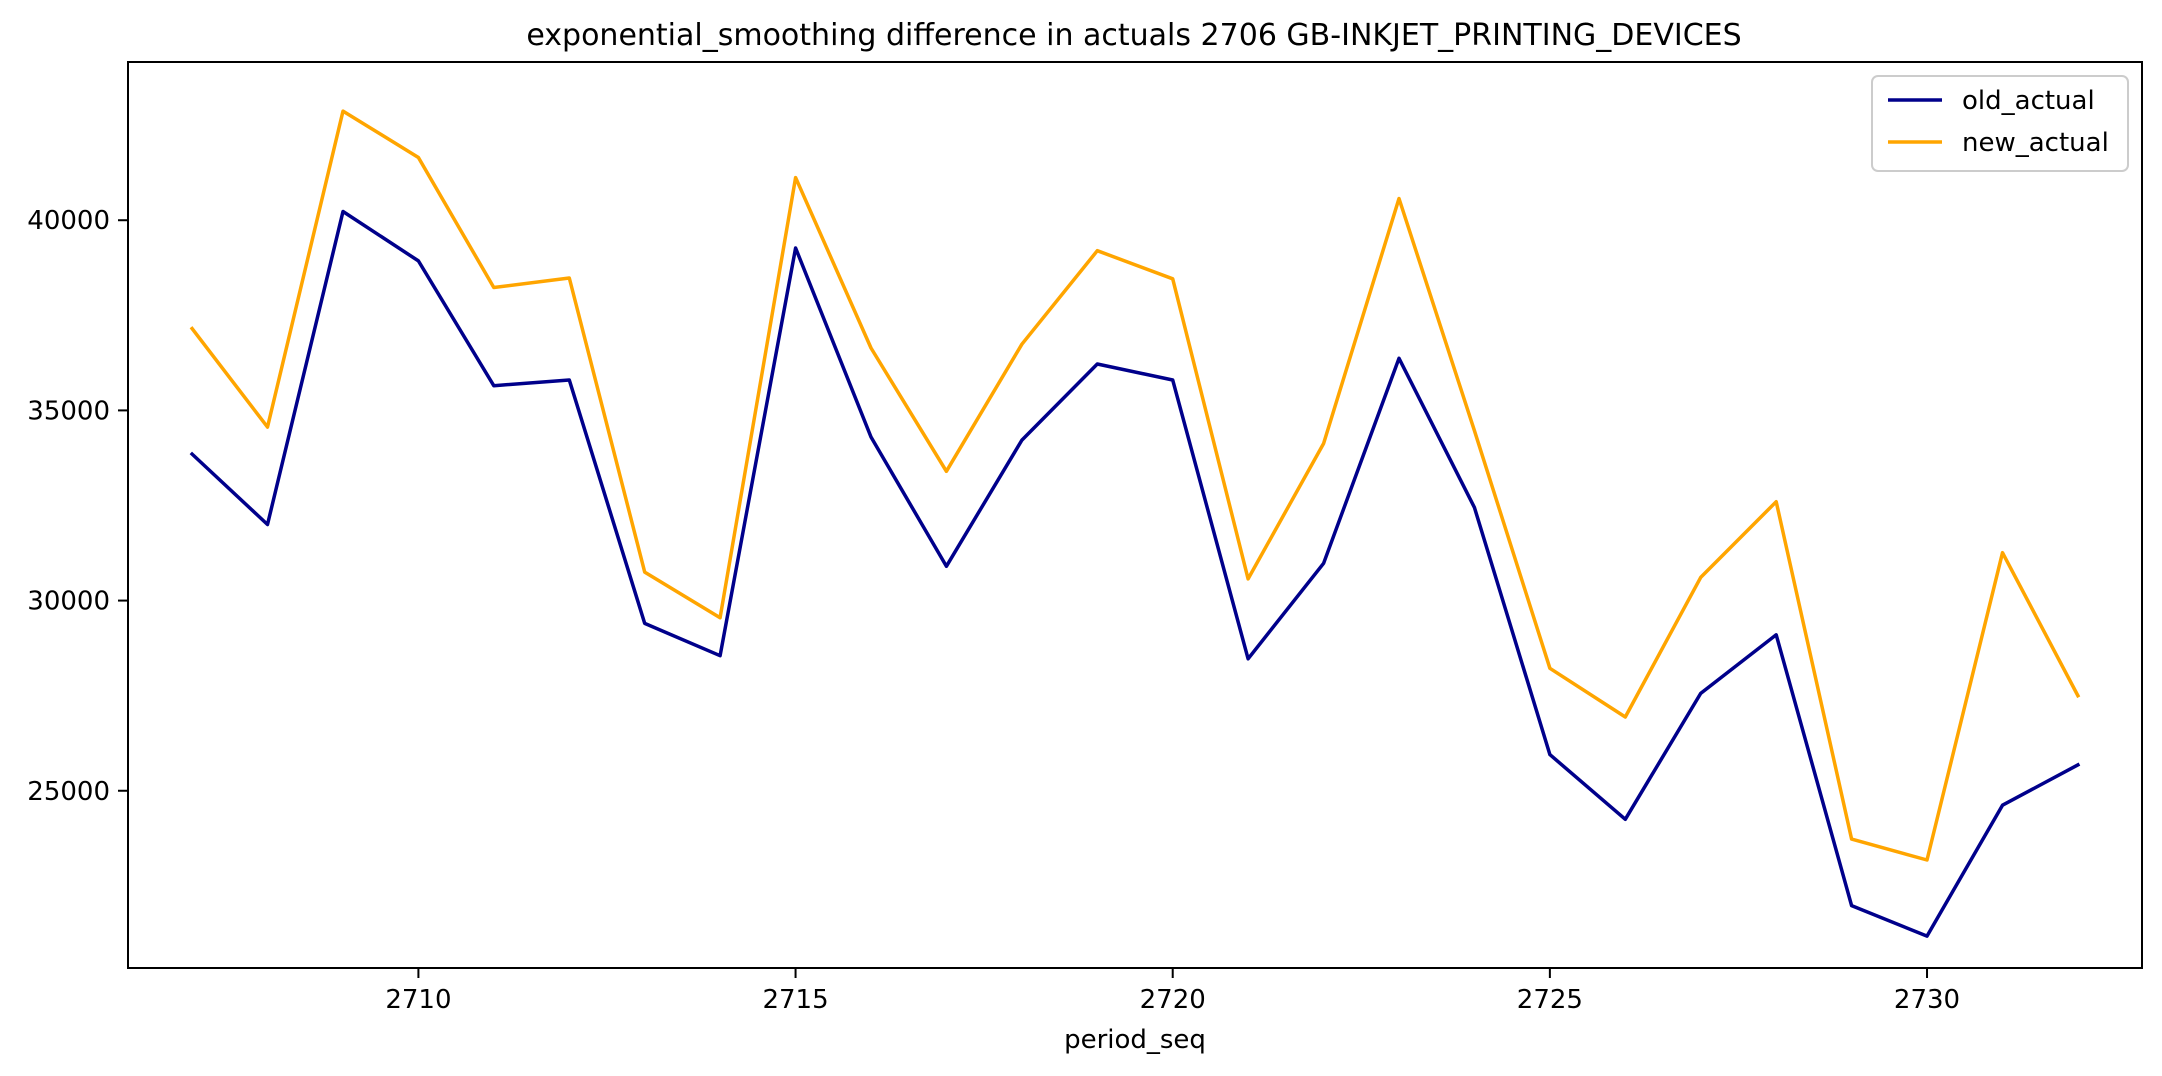 The width and height of the screenshot is (2162, 1076). I want to click on legend: old_actual new_actual, so click(2000, 123).